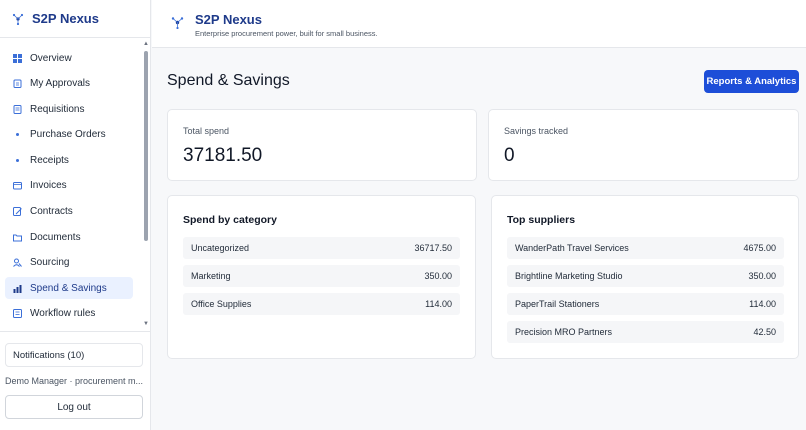  I want to click on logout-button: Log out, so click(74, 407).